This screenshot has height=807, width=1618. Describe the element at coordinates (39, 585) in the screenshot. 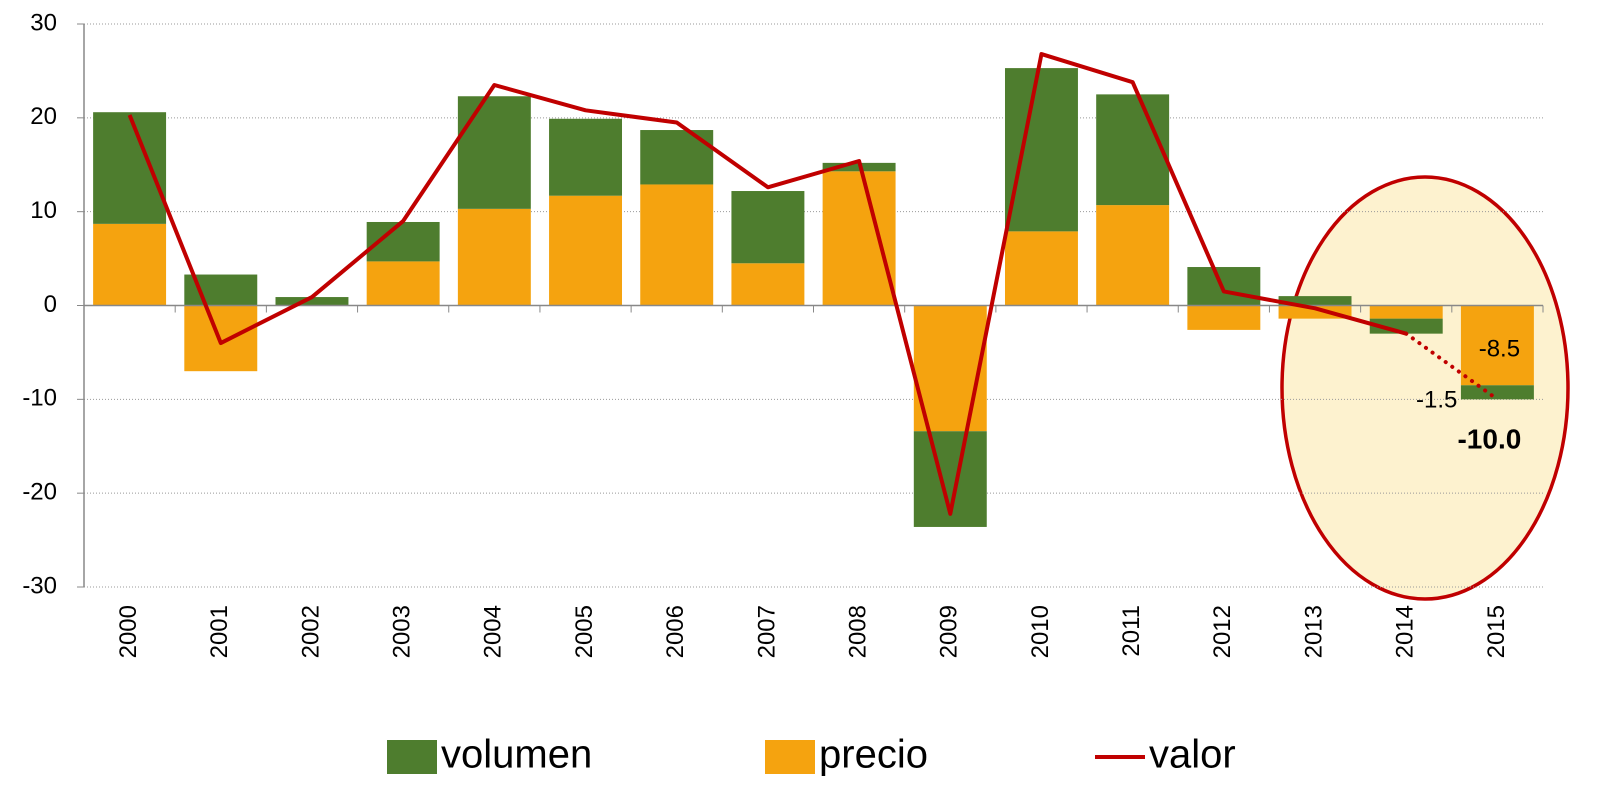

I see `y-tick-label: -30` at that location.